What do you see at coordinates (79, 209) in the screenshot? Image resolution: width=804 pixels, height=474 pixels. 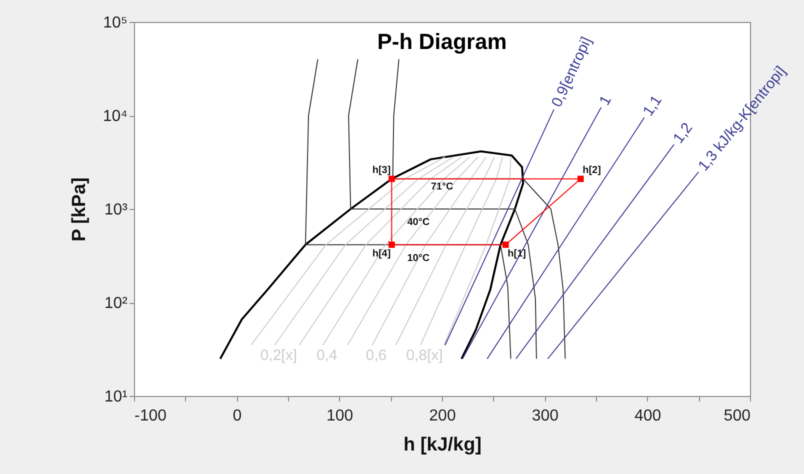 I see `y-axis-title: P [kPa]` at bounding box center [79, 209].